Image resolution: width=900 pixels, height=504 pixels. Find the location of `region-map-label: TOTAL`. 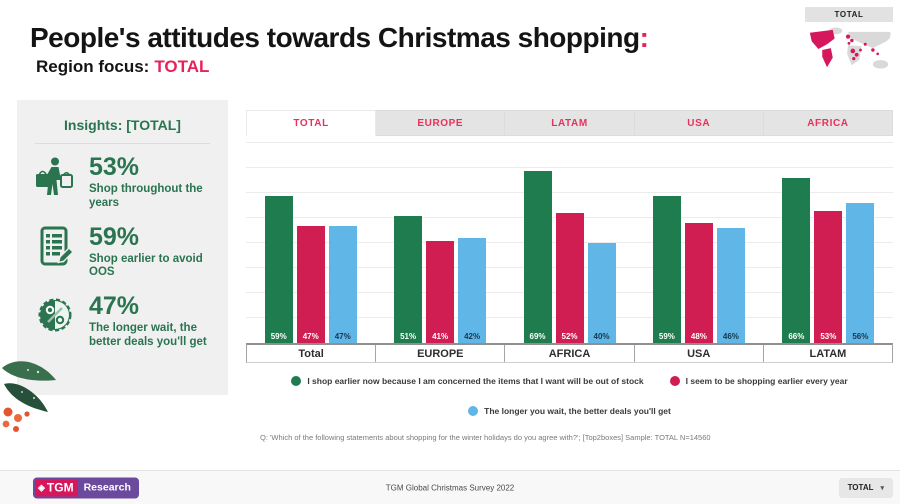

region-map-label: TOTAL is located at coordinates (849, 14).